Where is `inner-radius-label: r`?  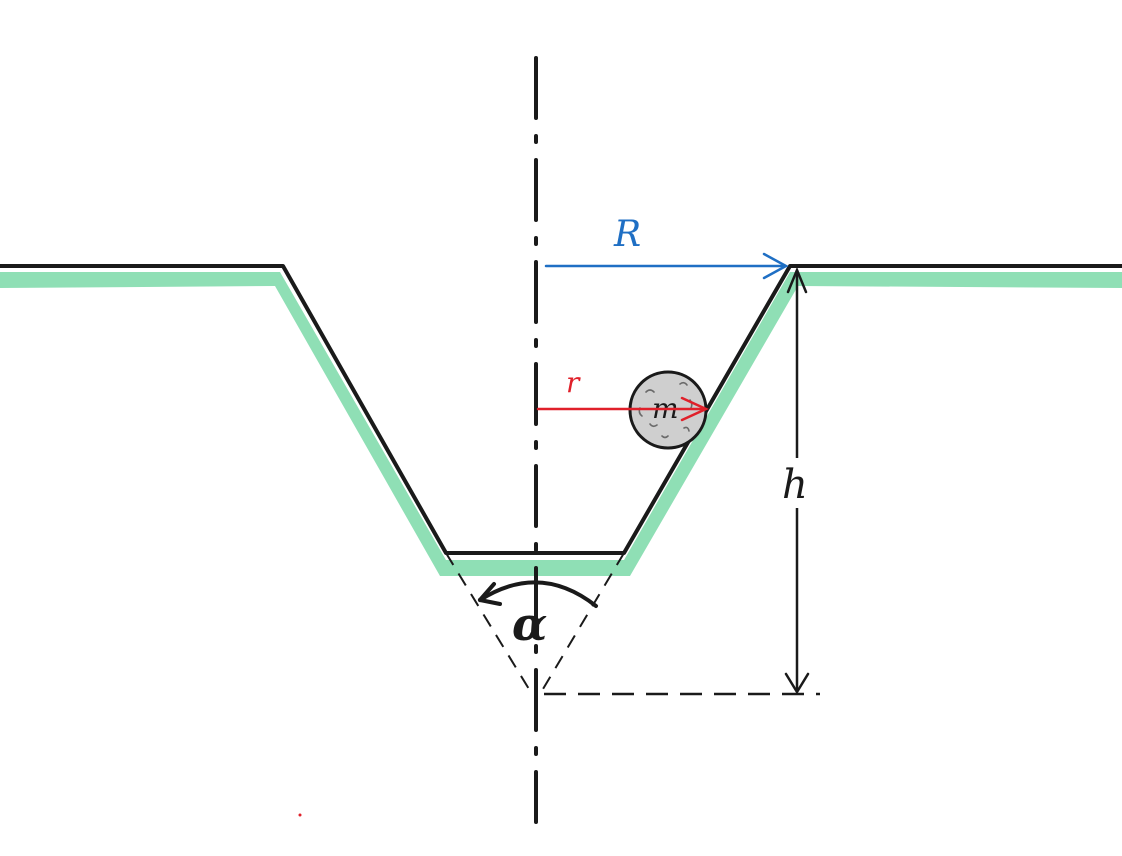 inner-radius-label: r is located at coordinates (573, 382).